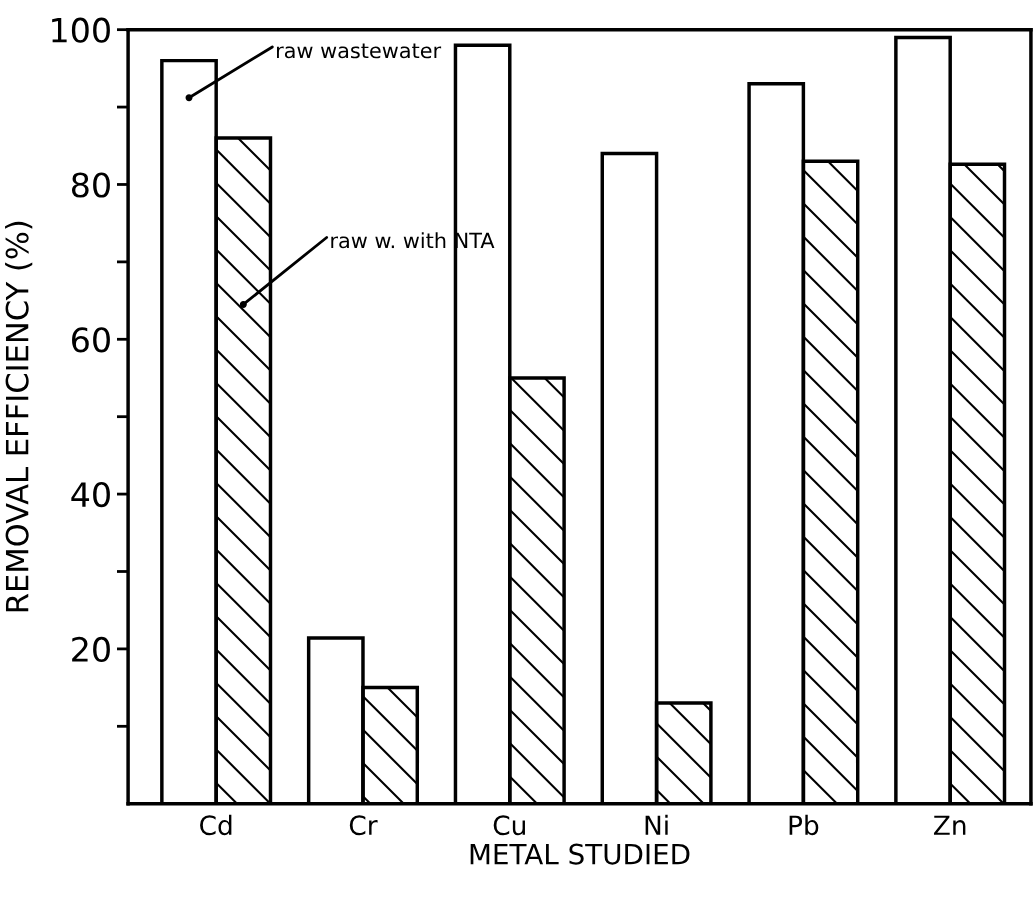 This screenshot has height=899, width=1033. I want to click on y-tick-label: 20, so click(91, 649).